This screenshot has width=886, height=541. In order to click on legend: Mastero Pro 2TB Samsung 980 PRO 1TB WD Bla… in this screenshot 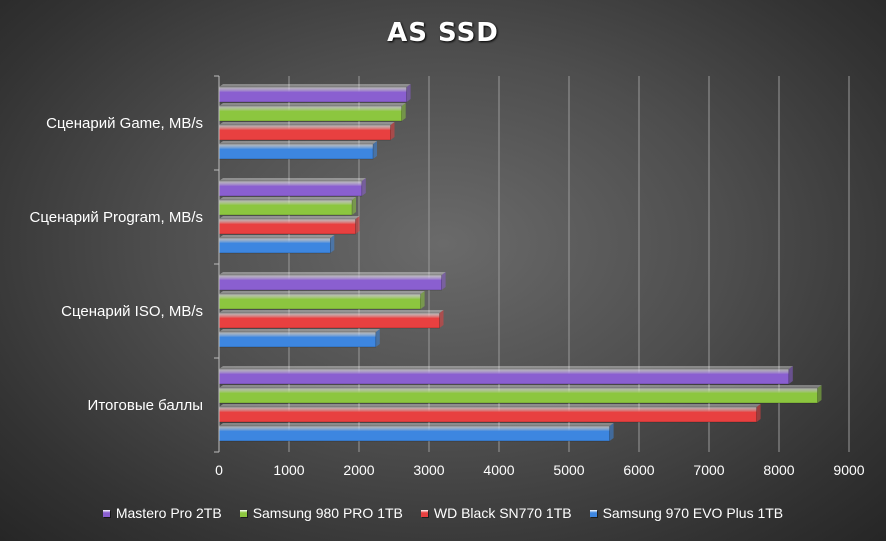, I will do `click(443, 513)`.